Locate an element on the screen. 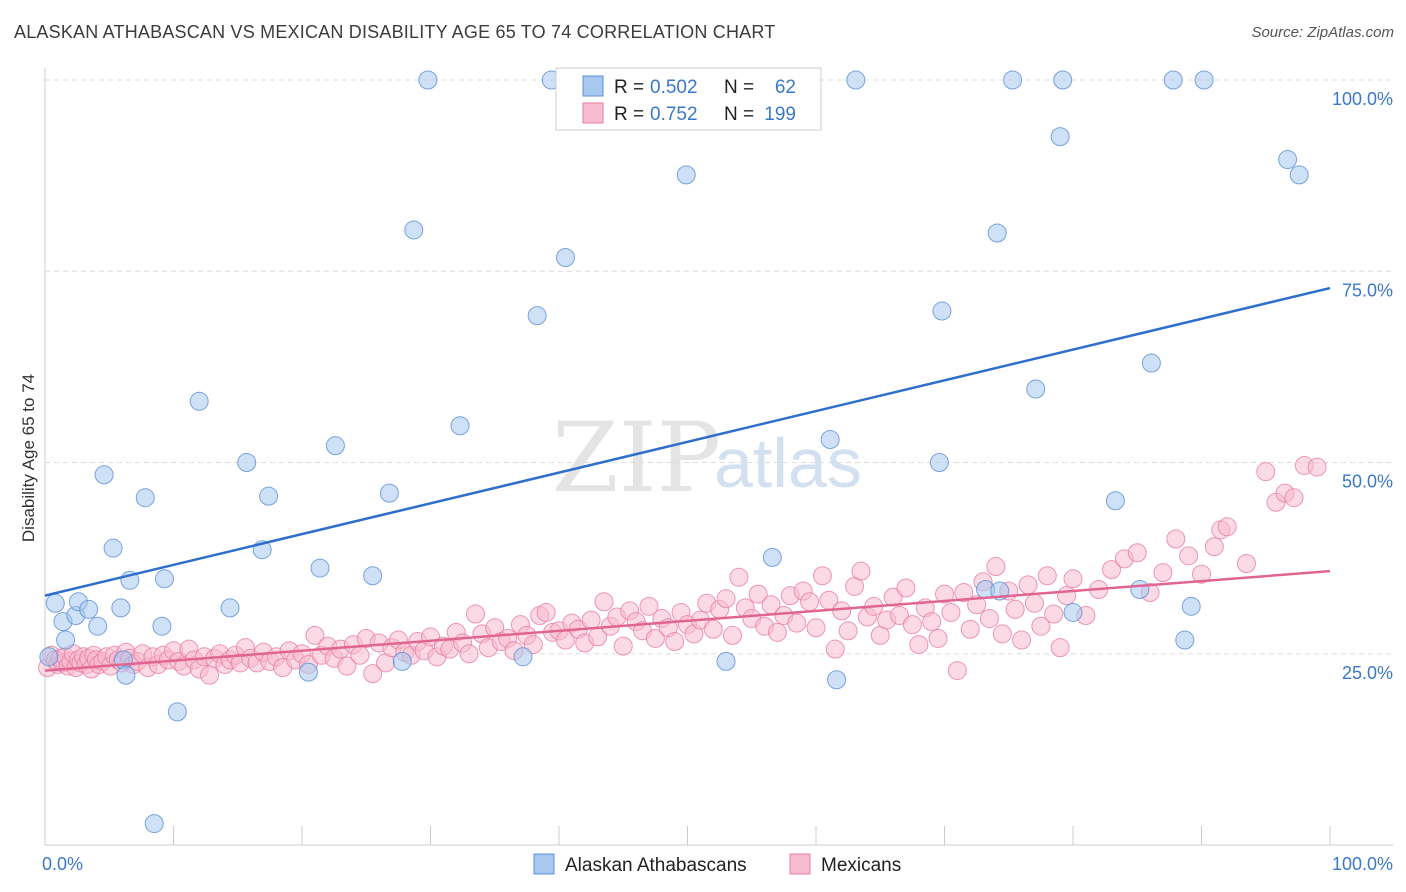  legend-r-label-2: R = is located at coordinates (629, 114).